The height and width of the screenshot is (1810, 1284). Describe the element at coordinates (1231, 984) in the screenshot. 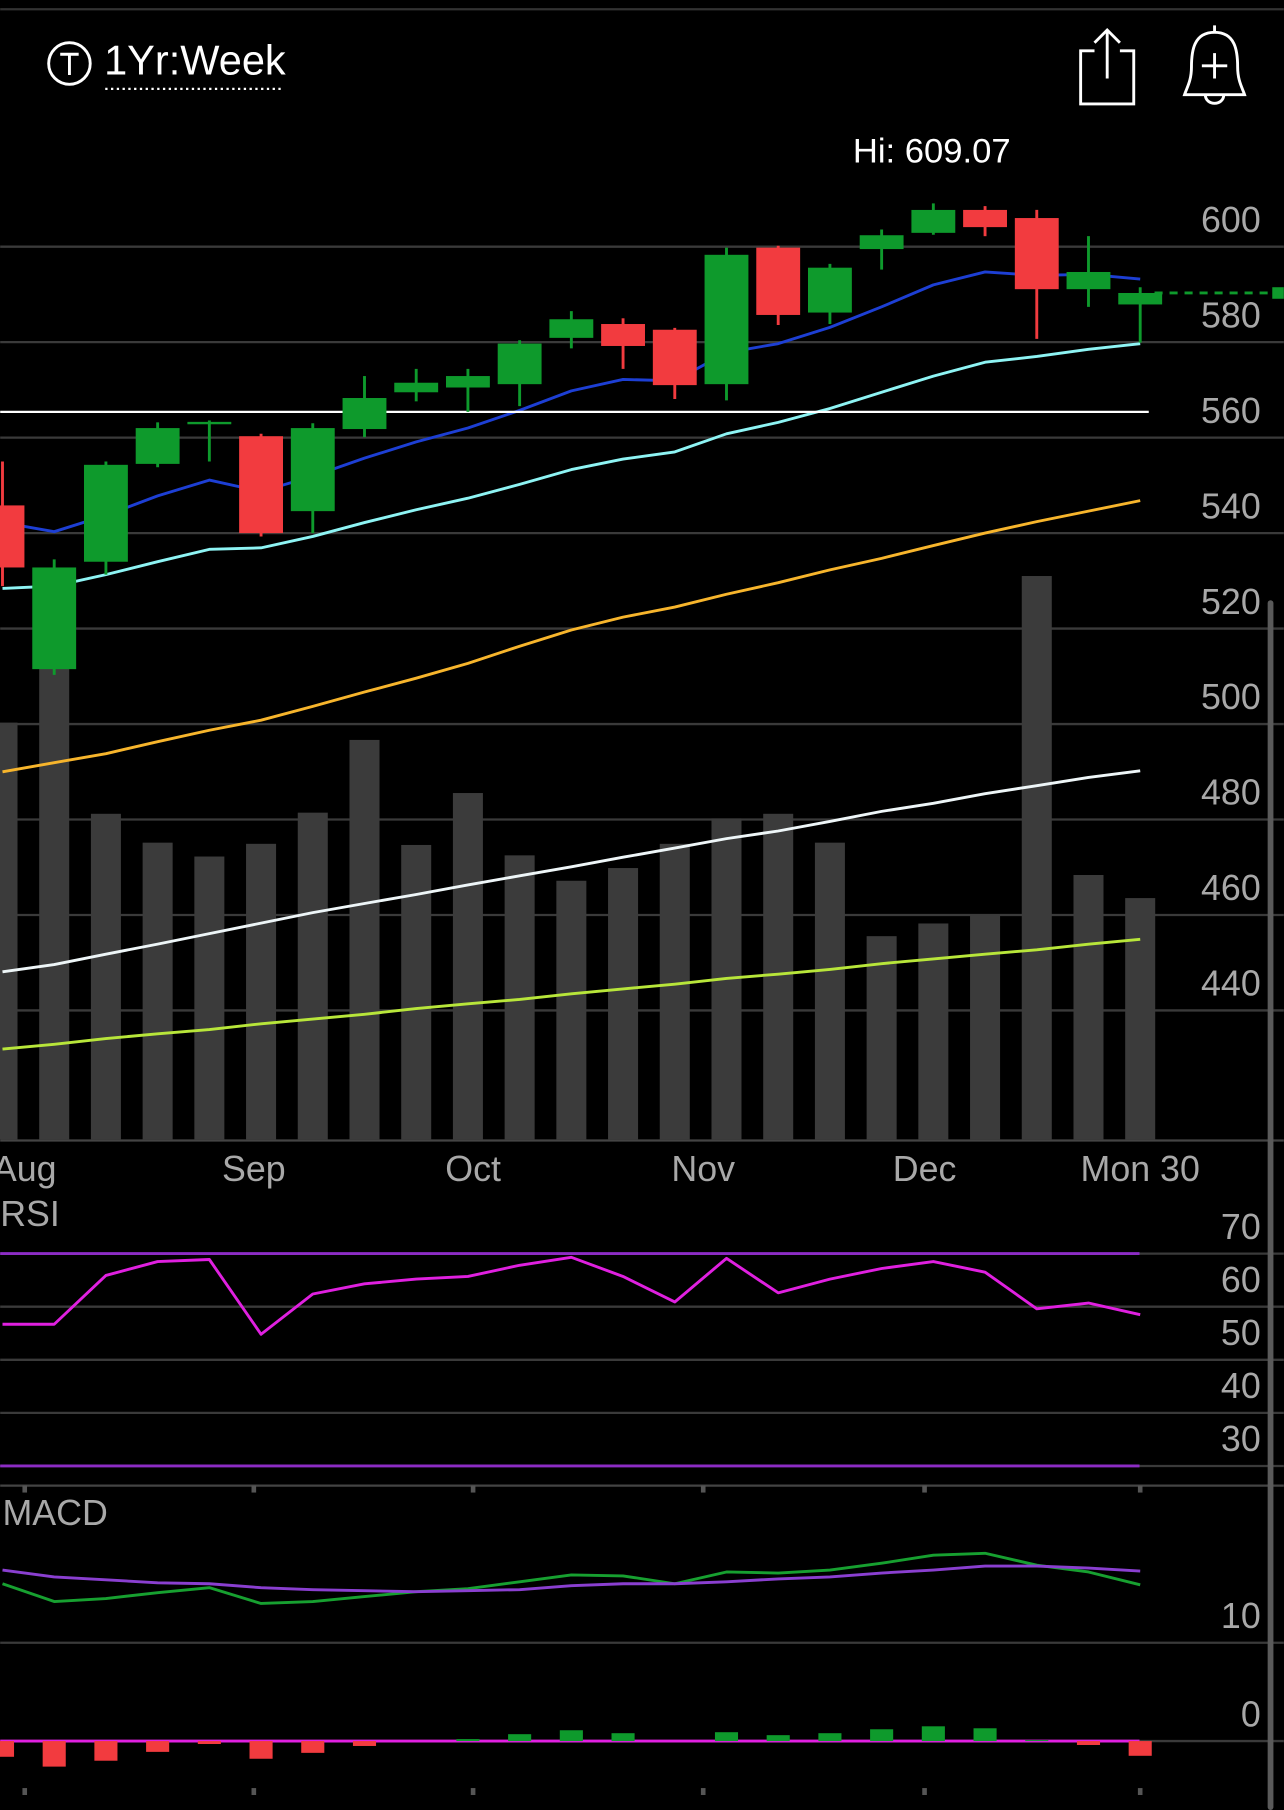

I see `y-tick-label: 440` at that location.